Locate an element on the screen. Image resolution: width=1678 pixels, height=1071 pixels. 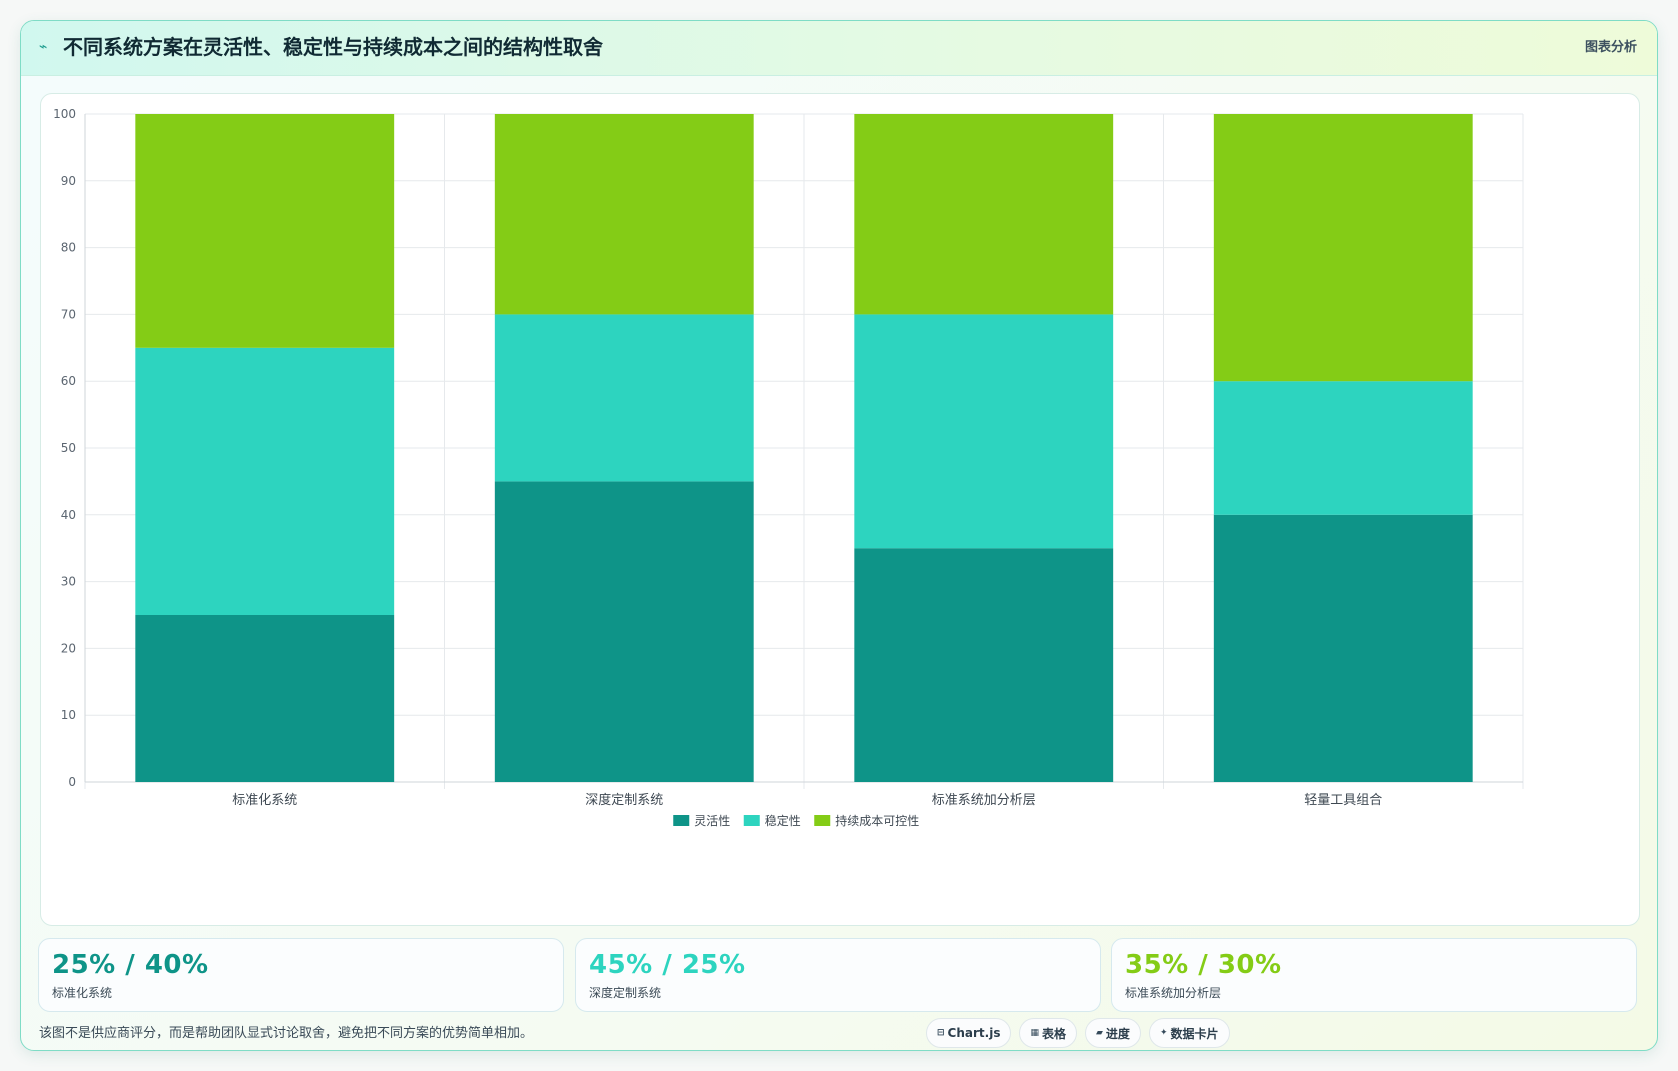
tag-table: ▦ 表格 is located at coordinates (1048, 1033).